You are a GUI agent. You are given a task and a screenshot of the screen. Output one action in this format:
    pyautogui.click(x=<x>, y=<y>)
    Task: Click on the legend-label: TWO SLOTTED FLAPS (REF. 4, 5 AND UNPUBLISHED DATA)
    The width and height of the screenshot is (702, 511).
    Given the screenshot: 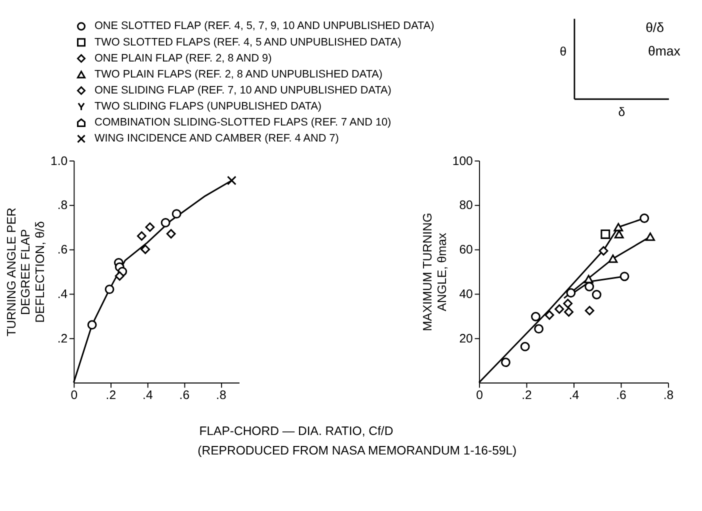 What is the action you would take?
    pyautogui.click(x=248, y=42)
    